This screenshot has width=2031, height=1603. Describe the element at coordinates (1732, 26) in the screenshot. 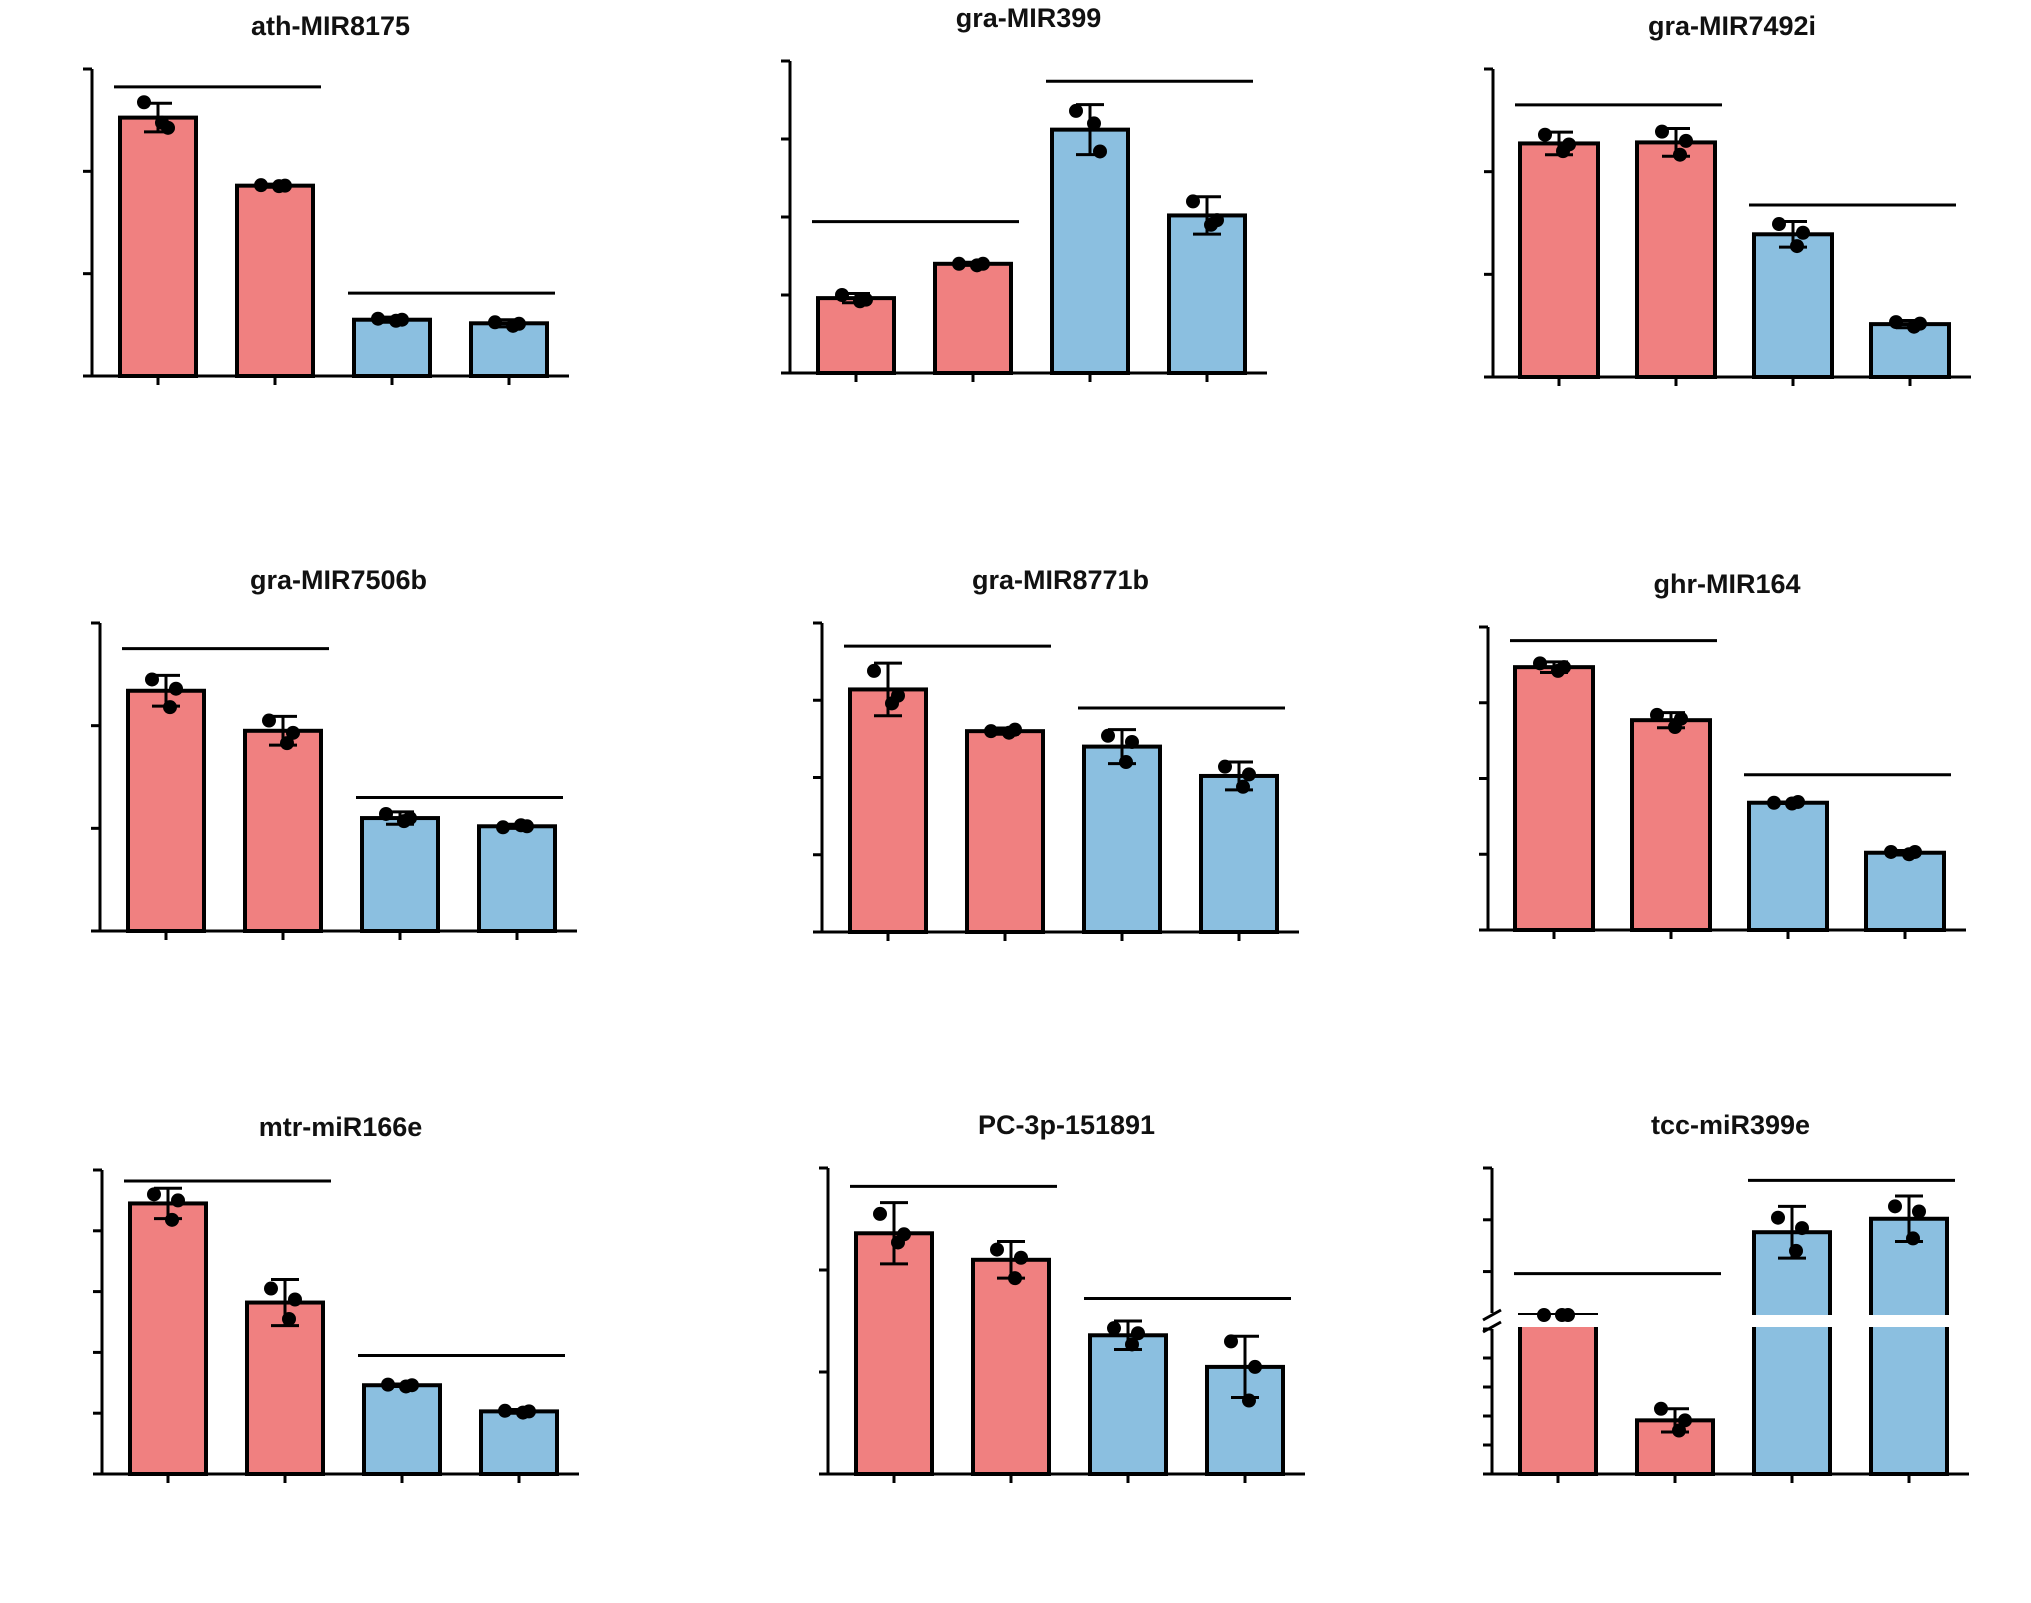

I see `chart-title: gra-MIR7492i` at that location.